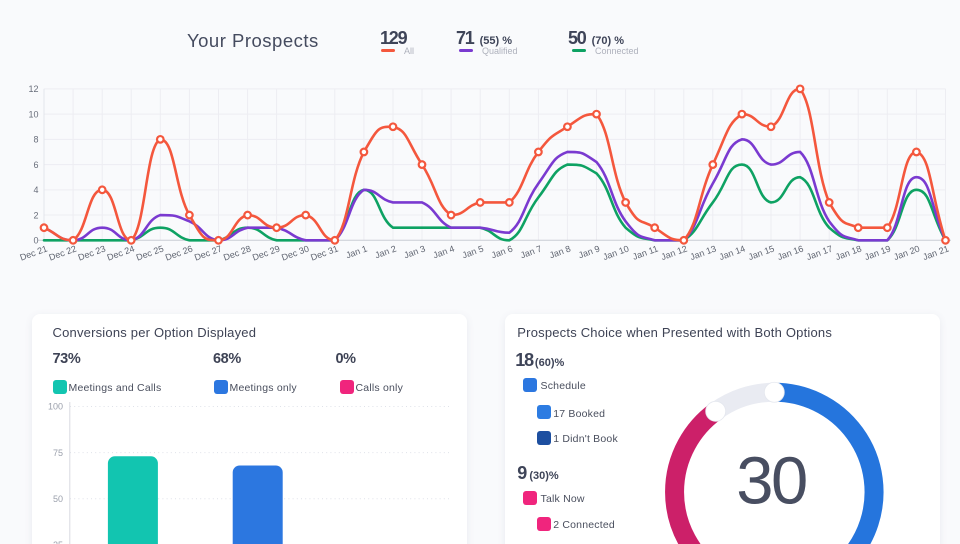 This screenshot has width=960, height=544. What do you see at coordinates (531, 251) in the screenshot?
I see `svg-text: Jan 7` at bounding box center [531, 251].